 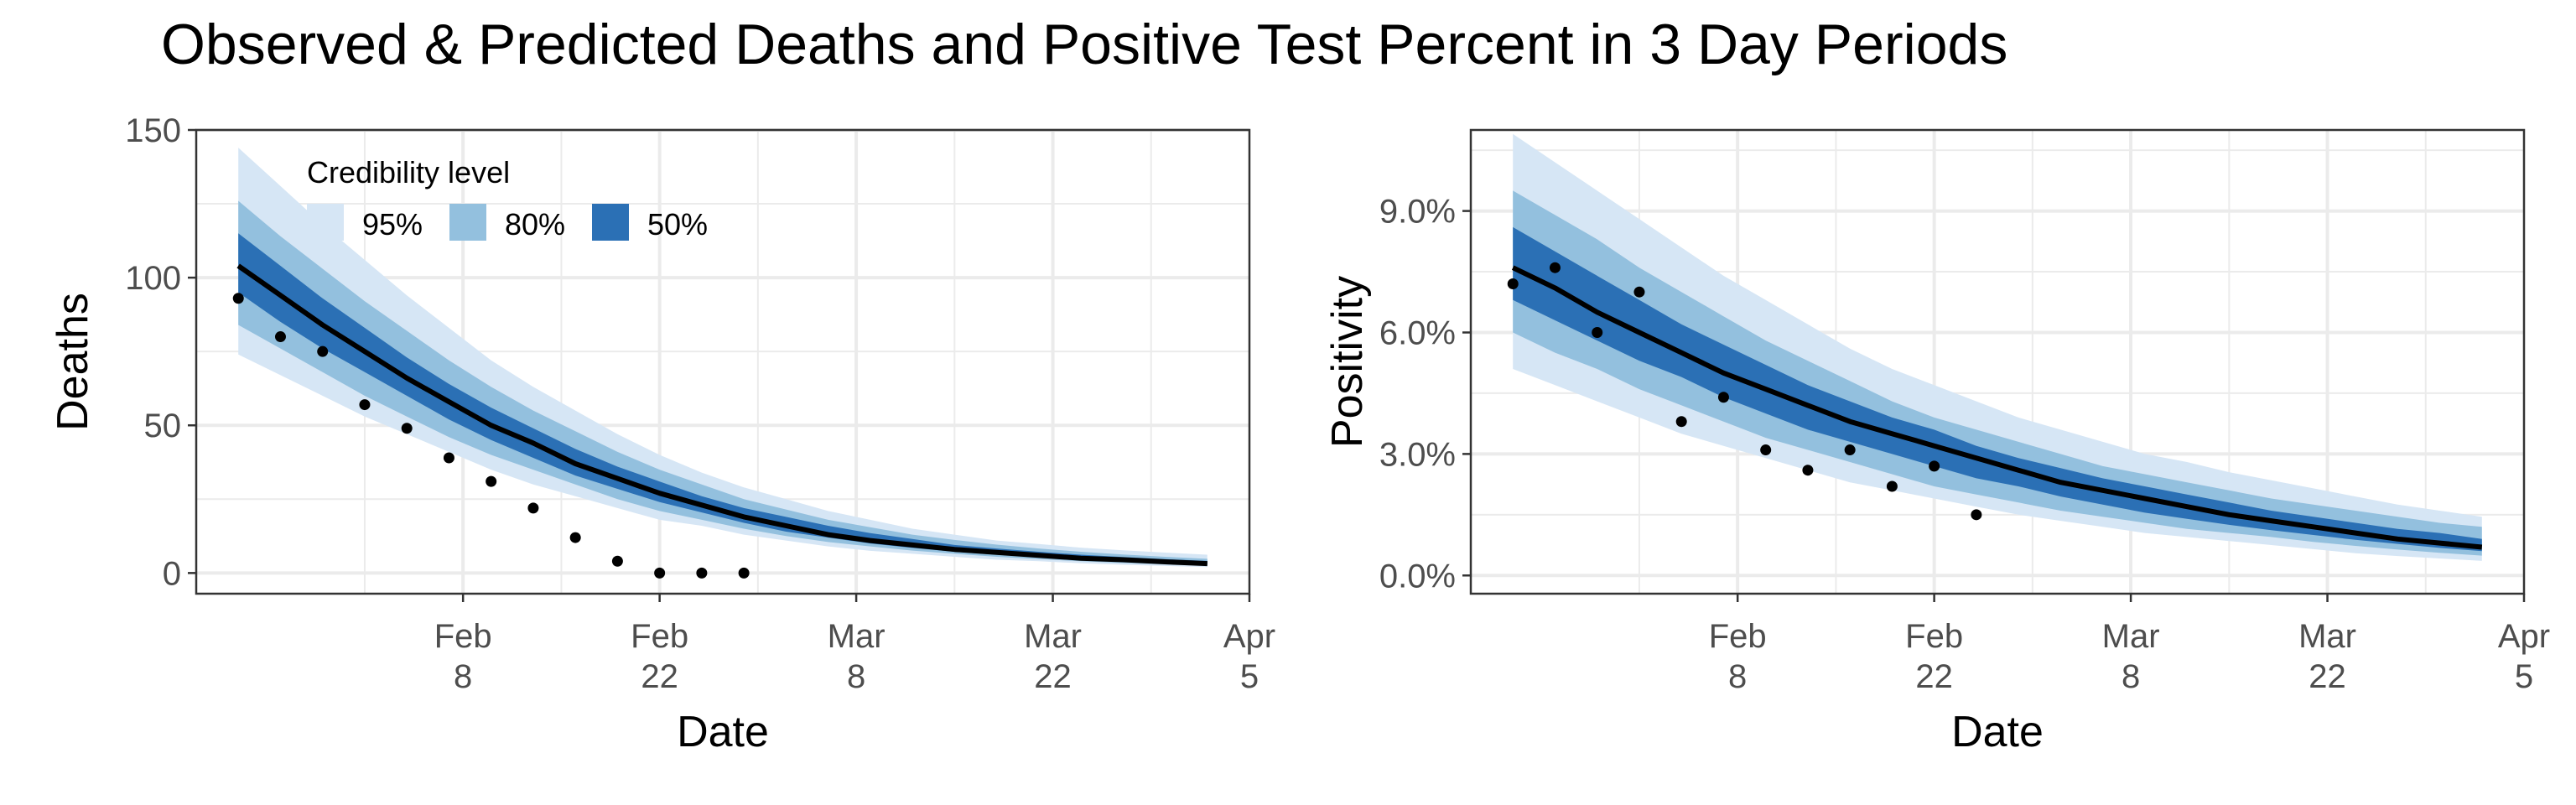 I want to click on y-tick-label: 100, so click(x=153, y=278).